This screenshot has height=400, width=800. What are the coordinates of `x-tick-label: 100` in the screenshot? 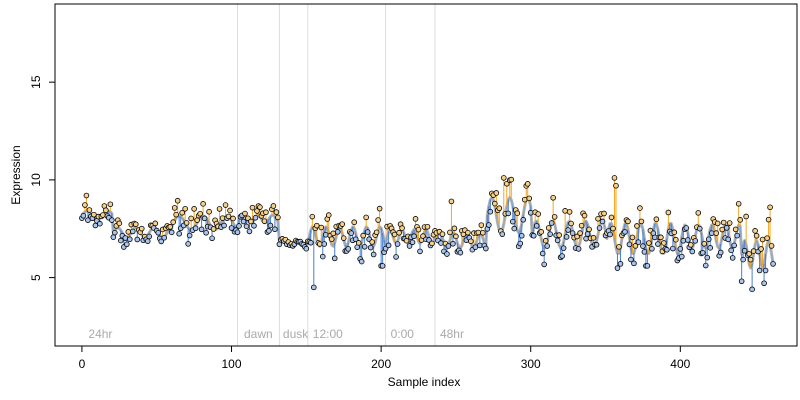 It's located at (232, 364).